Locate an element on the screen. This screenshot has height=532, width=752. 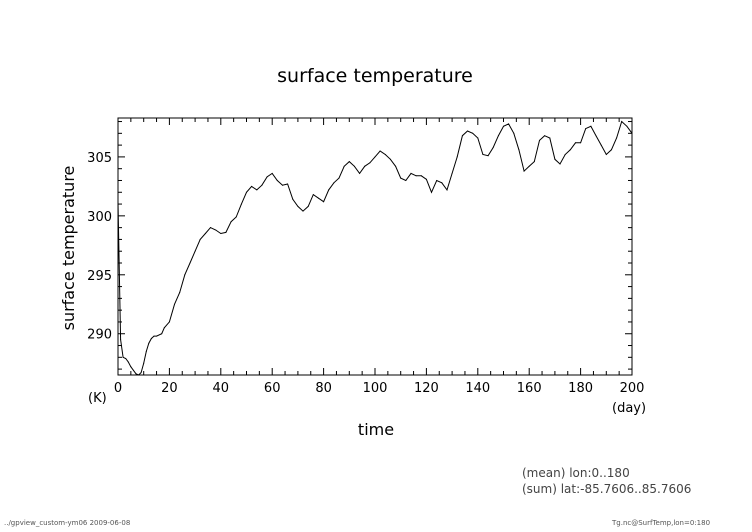
mean-note: (mean) lon:0..180 is located at coordinates (576, 473).